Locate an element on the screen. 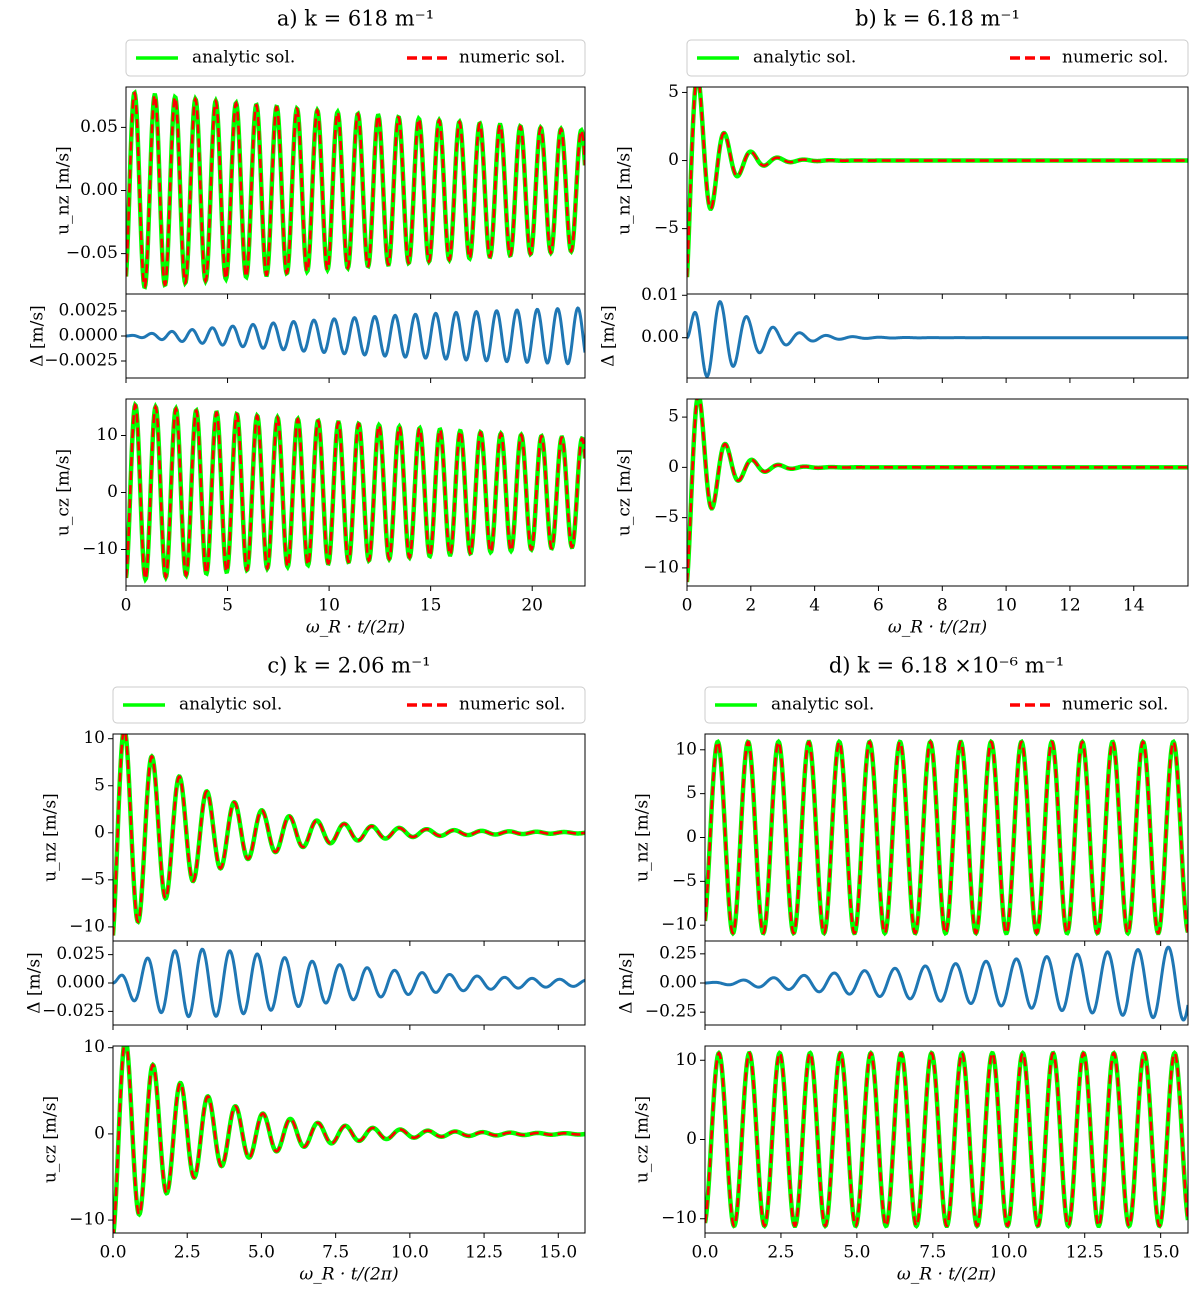 This screenshot has width=1200, height=1291. y-tick-label: 0.05 is located at coordinates (99, 127).